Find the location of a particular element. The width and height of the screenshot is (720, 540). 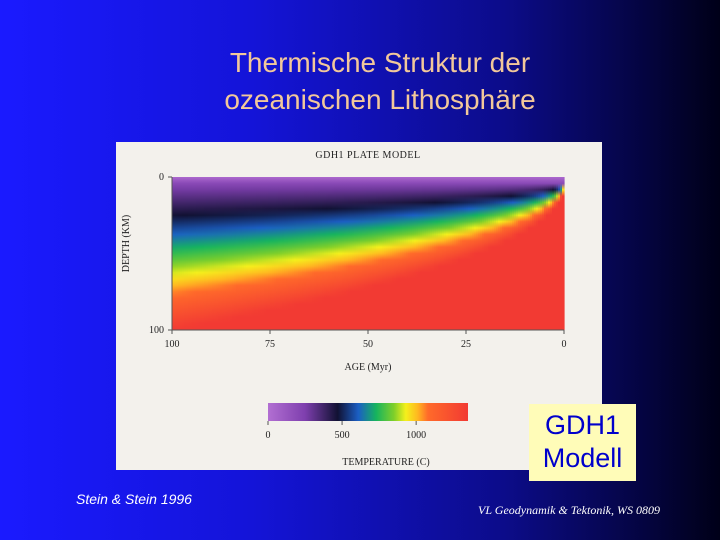

course-footer: VL Geodynamik & Tektonik, WS 0809 is located at coordinates (569, 510).